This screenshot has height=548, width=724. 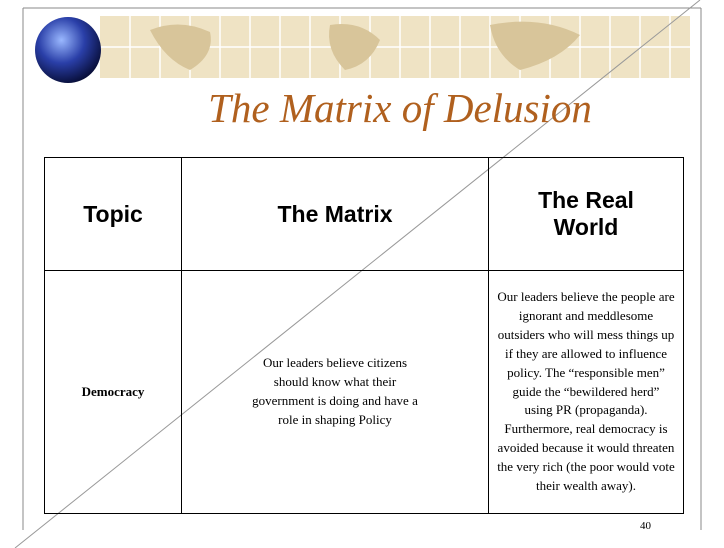 What do you see at coordinates (113, 214) in the screenshot?
I see `header-cell: Topic` at bounding box center [113, 214].